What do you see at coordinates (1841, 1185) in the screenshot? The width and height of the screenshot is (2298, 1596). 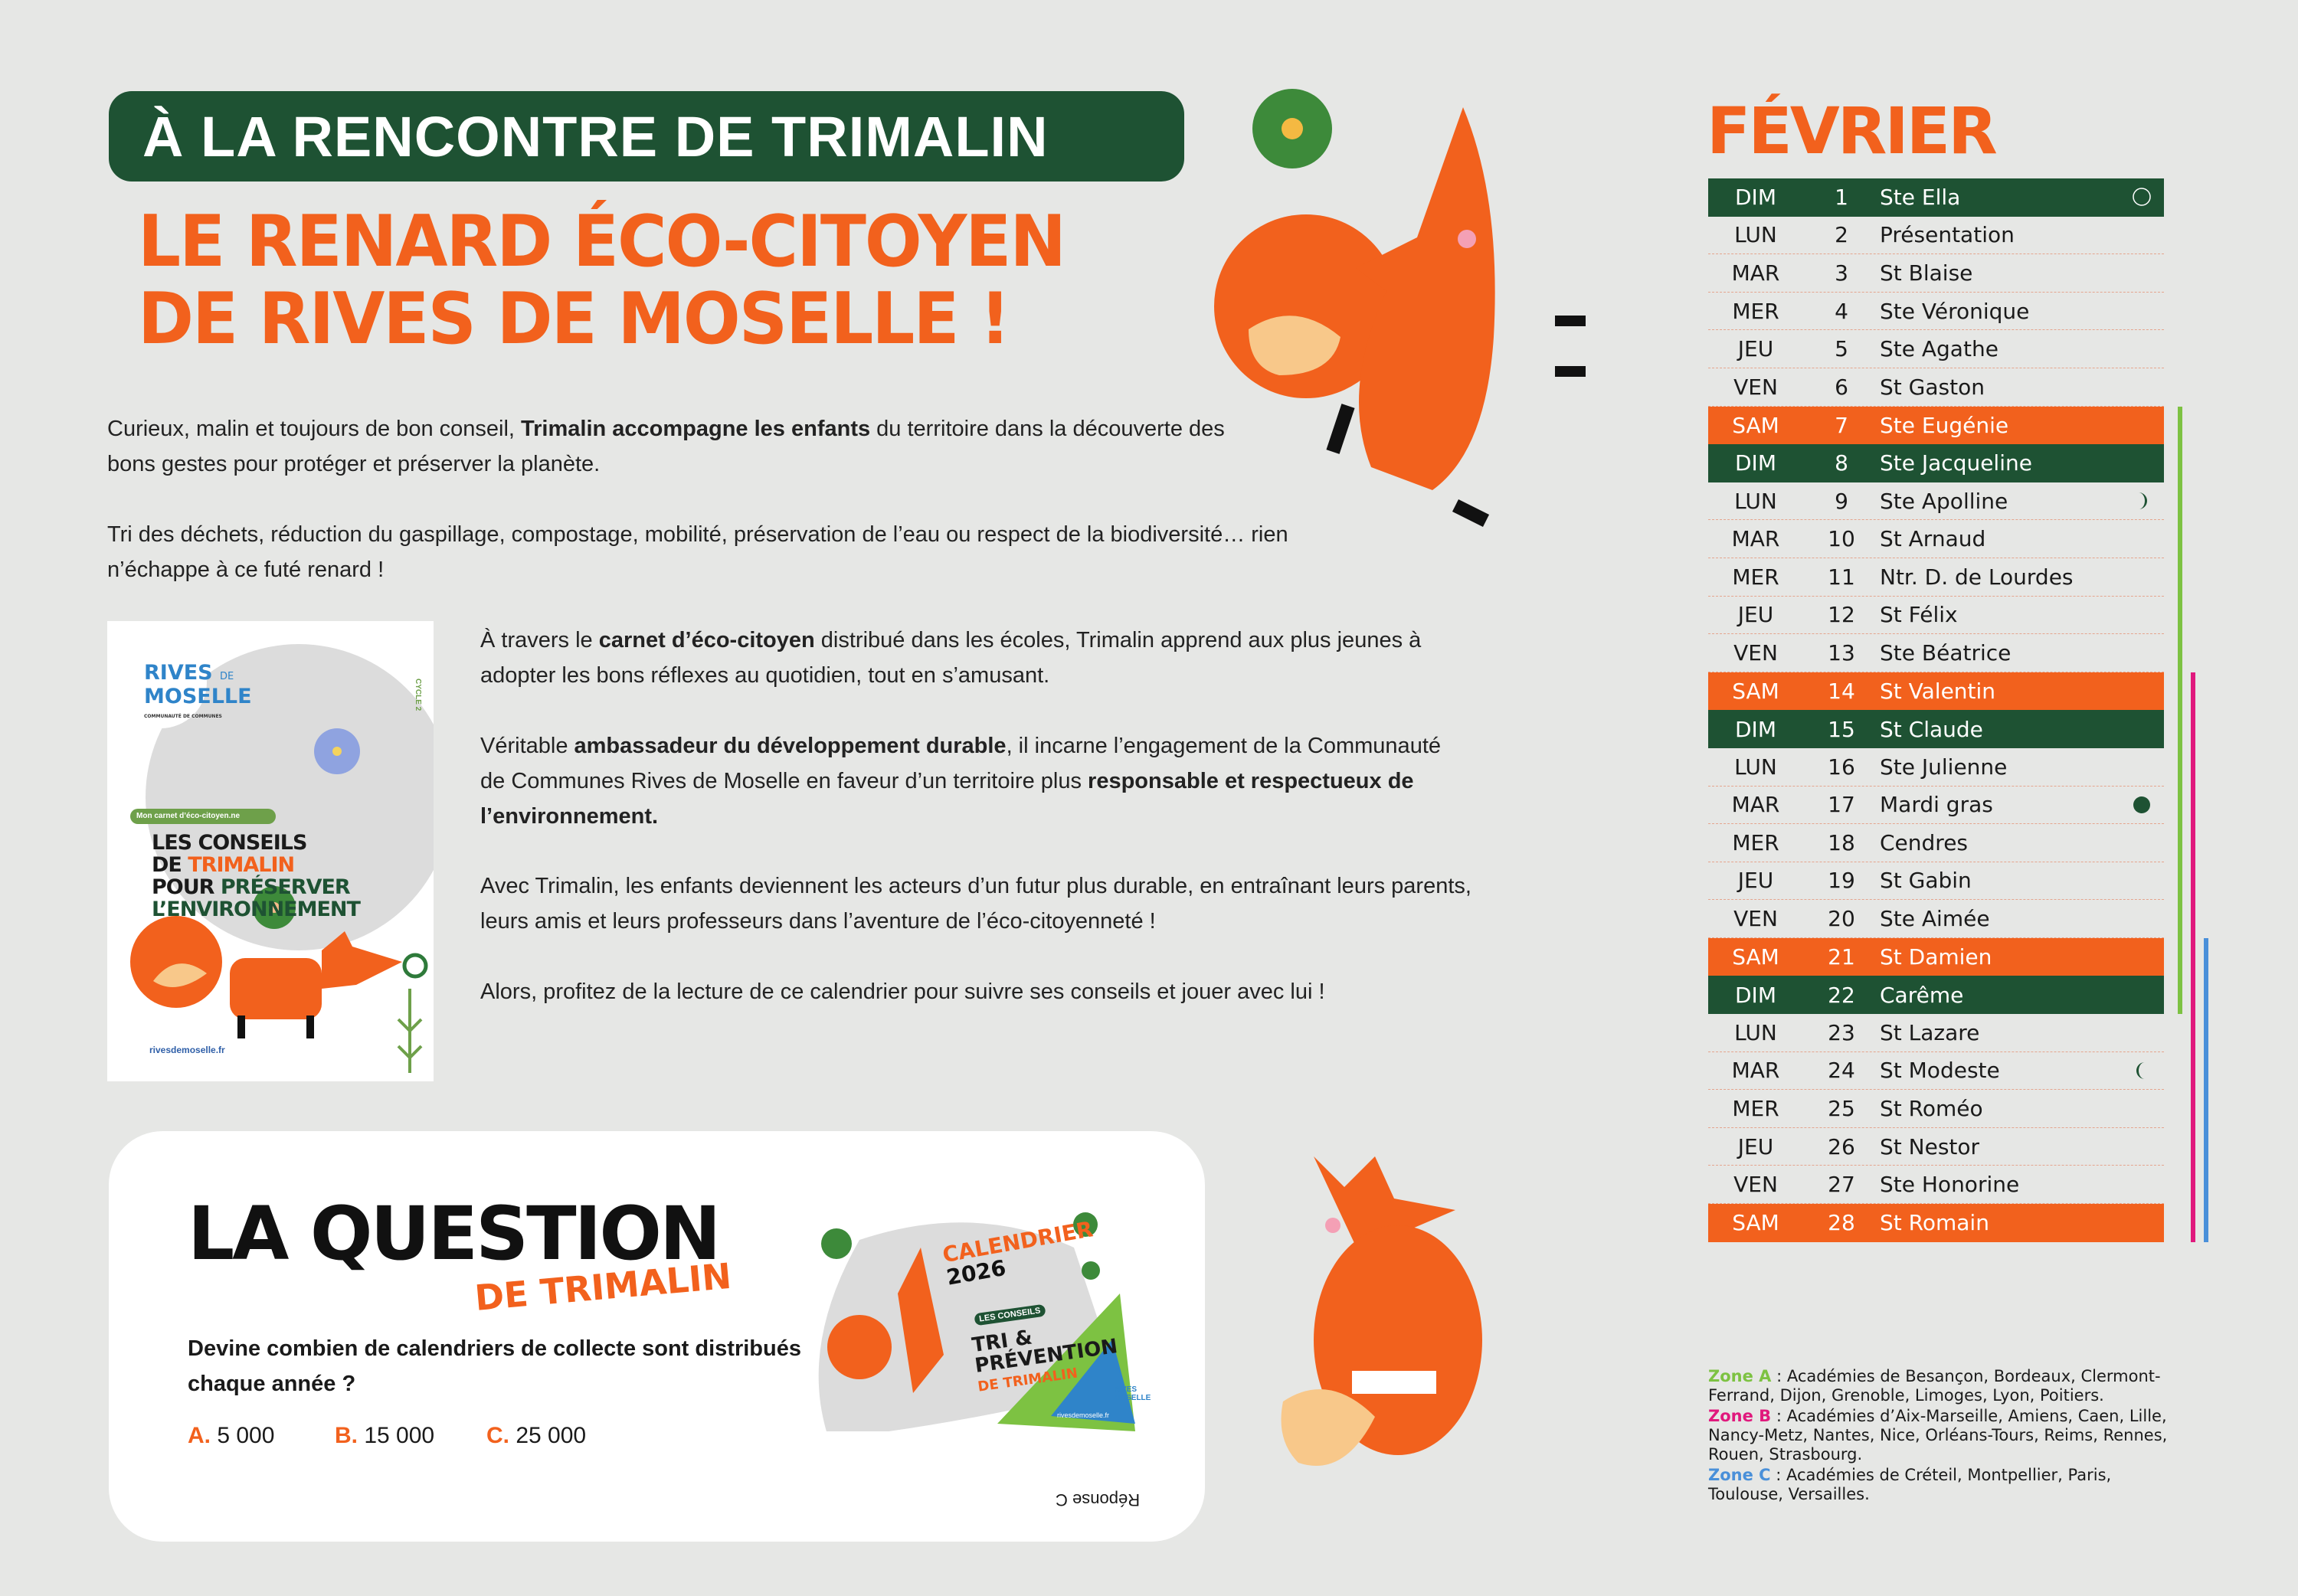 I see `day-number: 27` at bounding box center [1841, 1185].